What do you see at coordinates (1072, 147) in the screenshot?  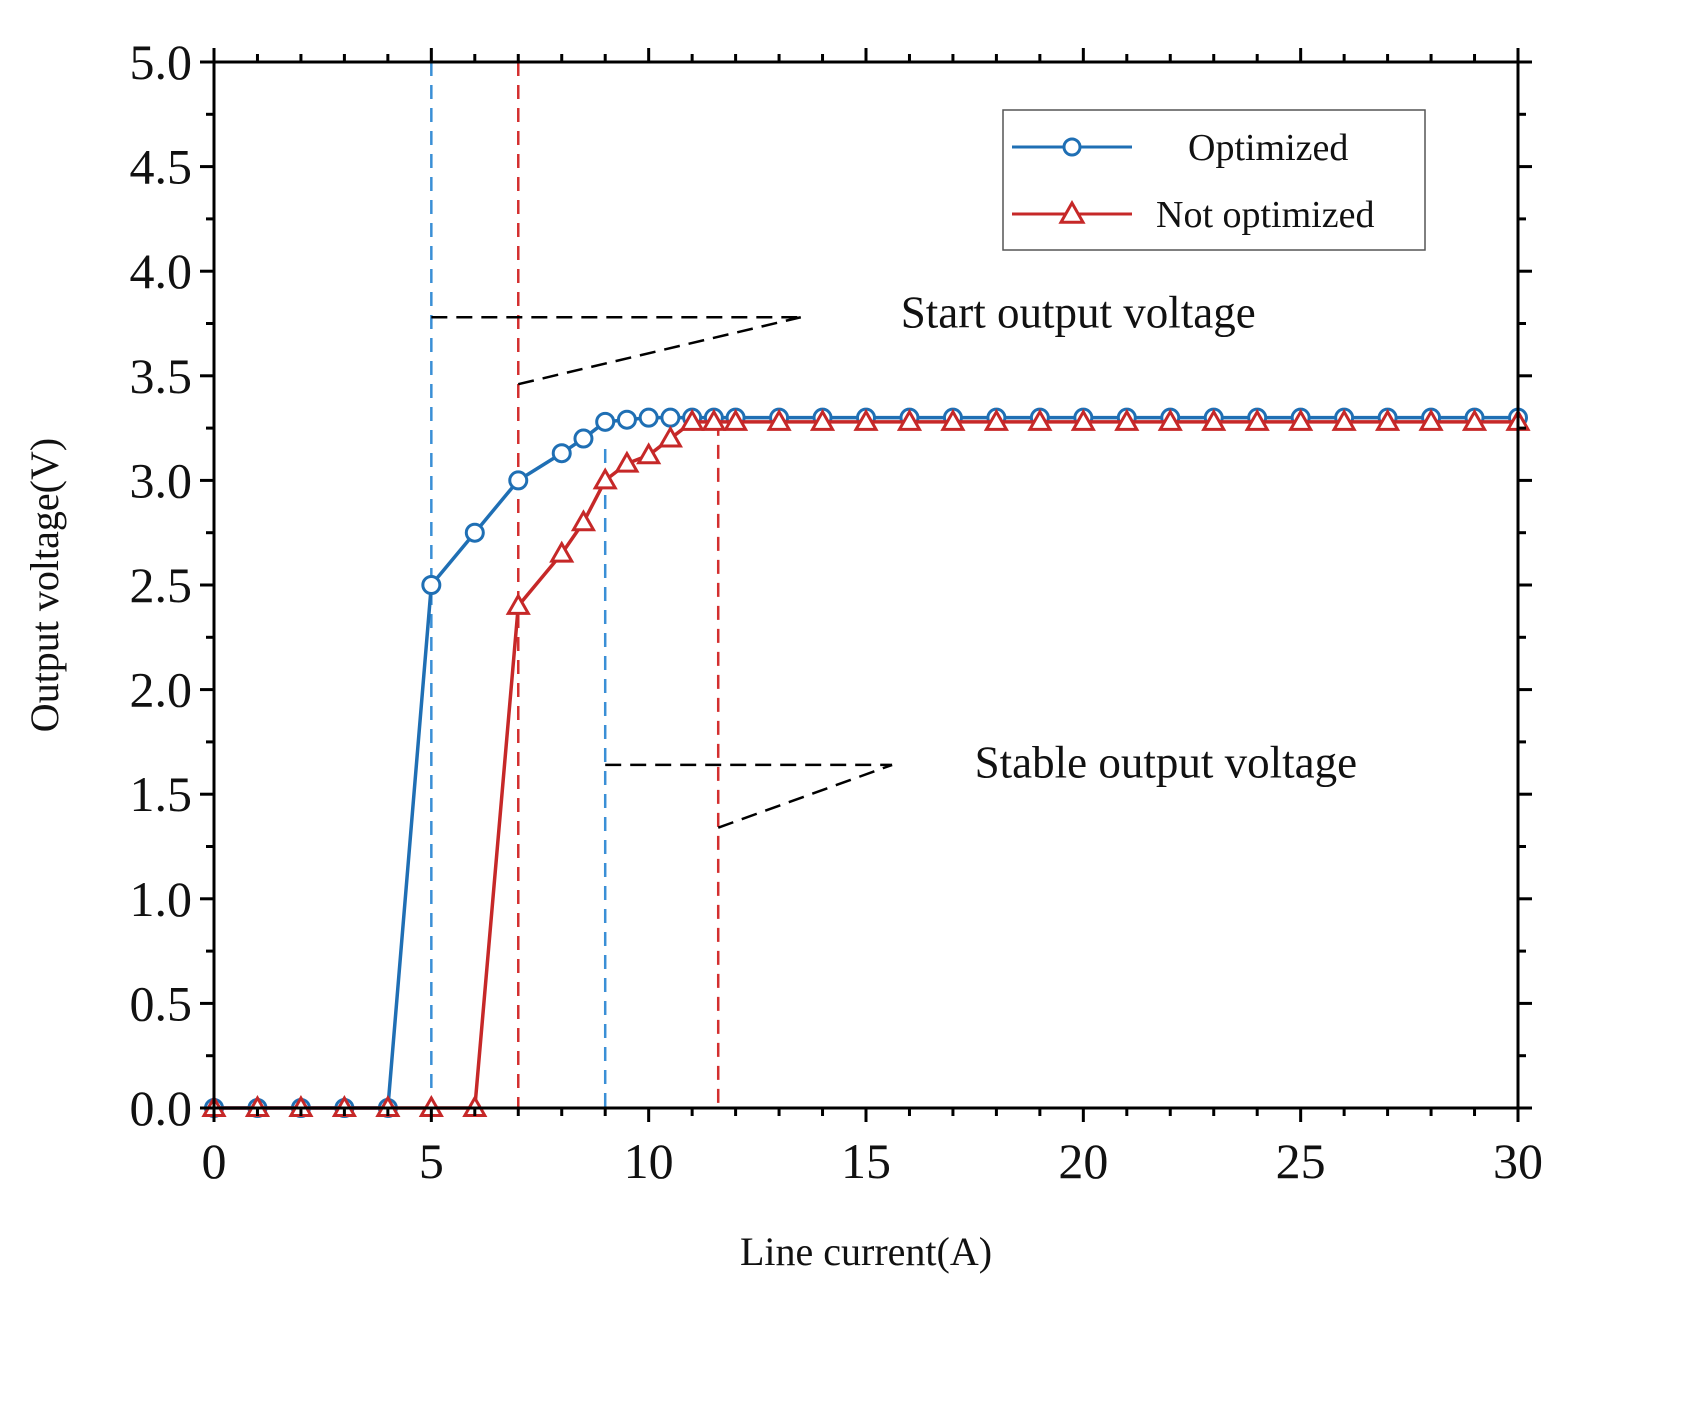 I see `legend-marker-optimized` at bounding box center [1072, 147].